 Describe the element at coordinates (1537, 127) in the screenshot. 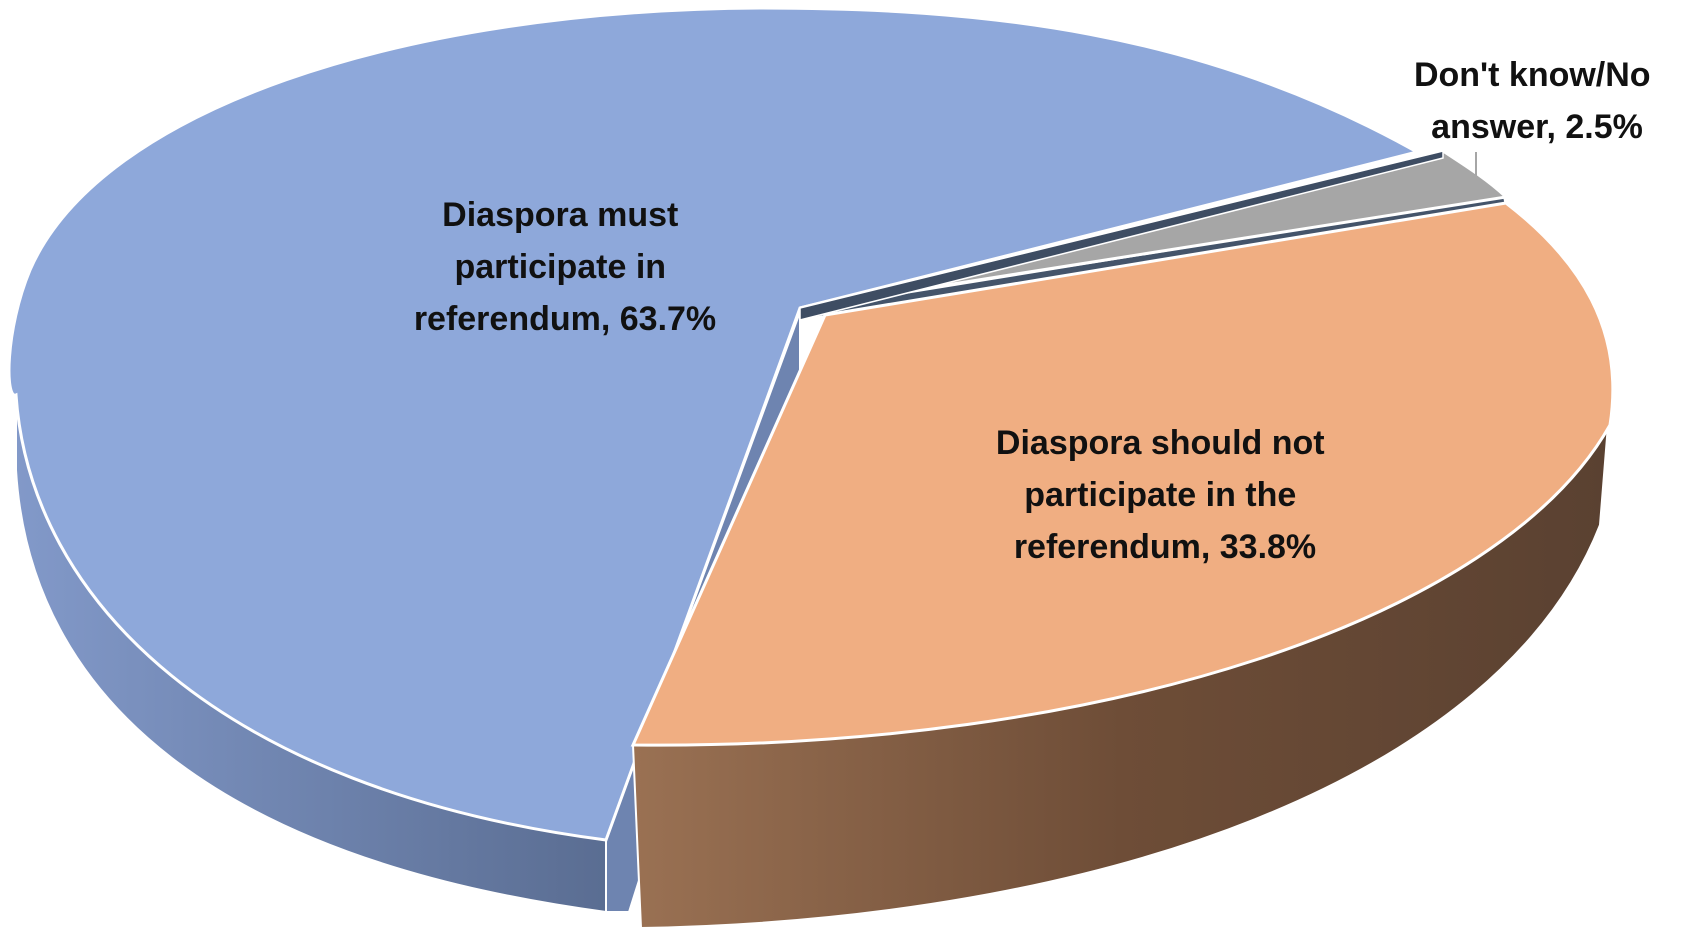

I see `slice-label-line: answer, 2.5%` at that location.